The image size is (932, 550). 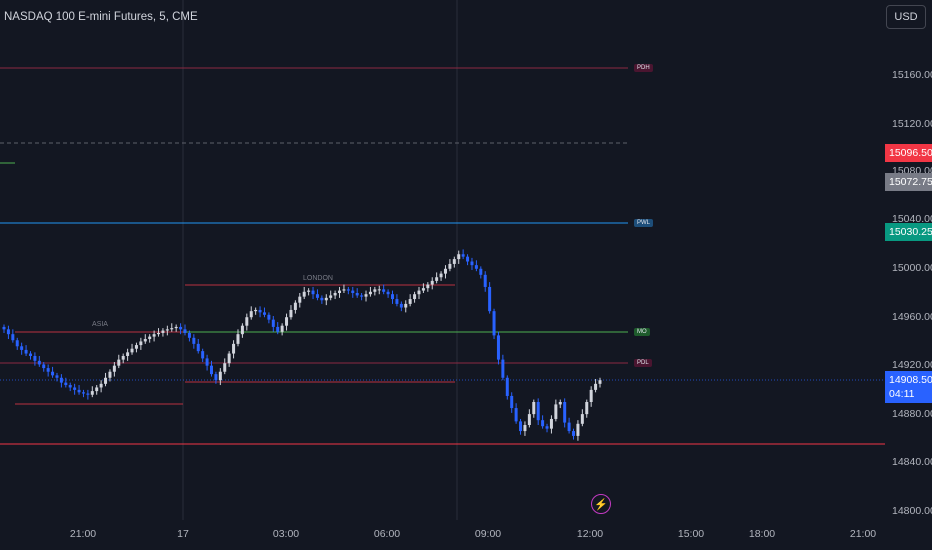 I want to click on symbol-title: NASDAQ 100 E-mini Futures, 5, CME, so click(x=101, y=17).